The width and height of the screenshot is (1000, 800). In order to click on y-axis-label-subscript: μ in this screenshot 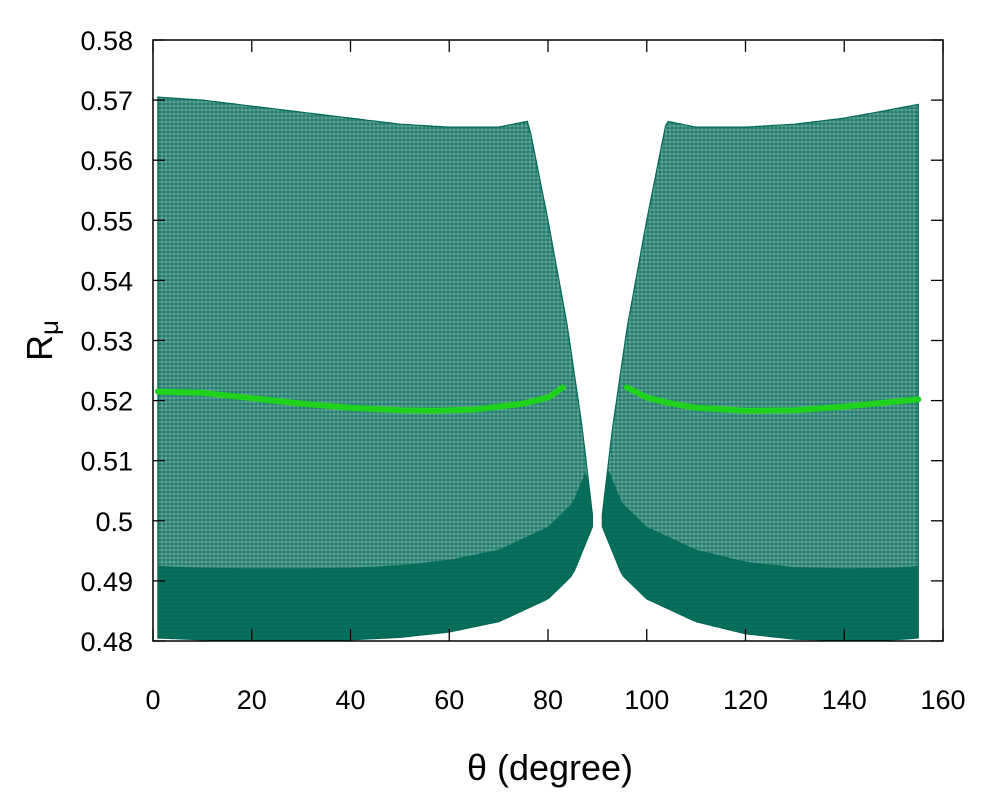, I will do `click(49, 327)`.